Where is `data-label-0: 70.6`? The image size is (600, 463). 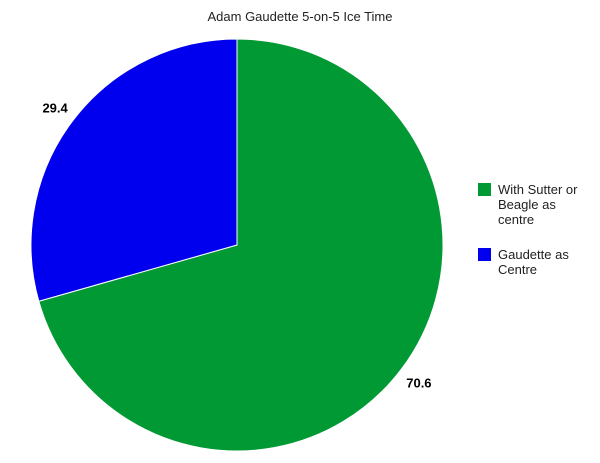 data-label-0: 70.6 is located at coordinates (418, 382).